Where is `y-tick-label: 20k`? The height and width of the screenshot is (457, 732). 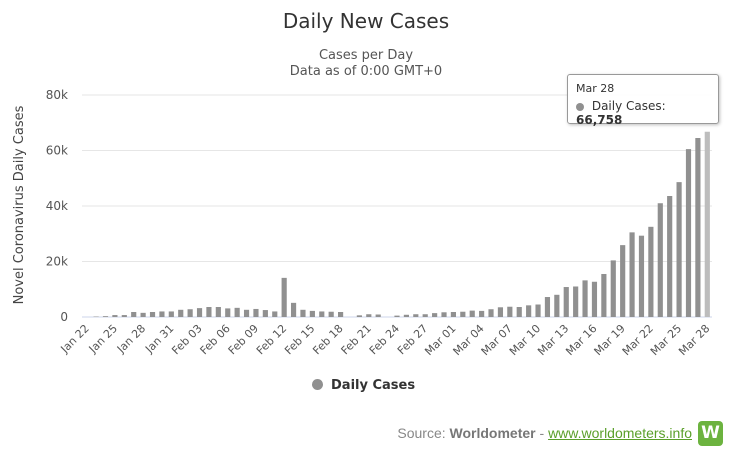
y-tick-label: 20k is located at coordinates (57, 262).